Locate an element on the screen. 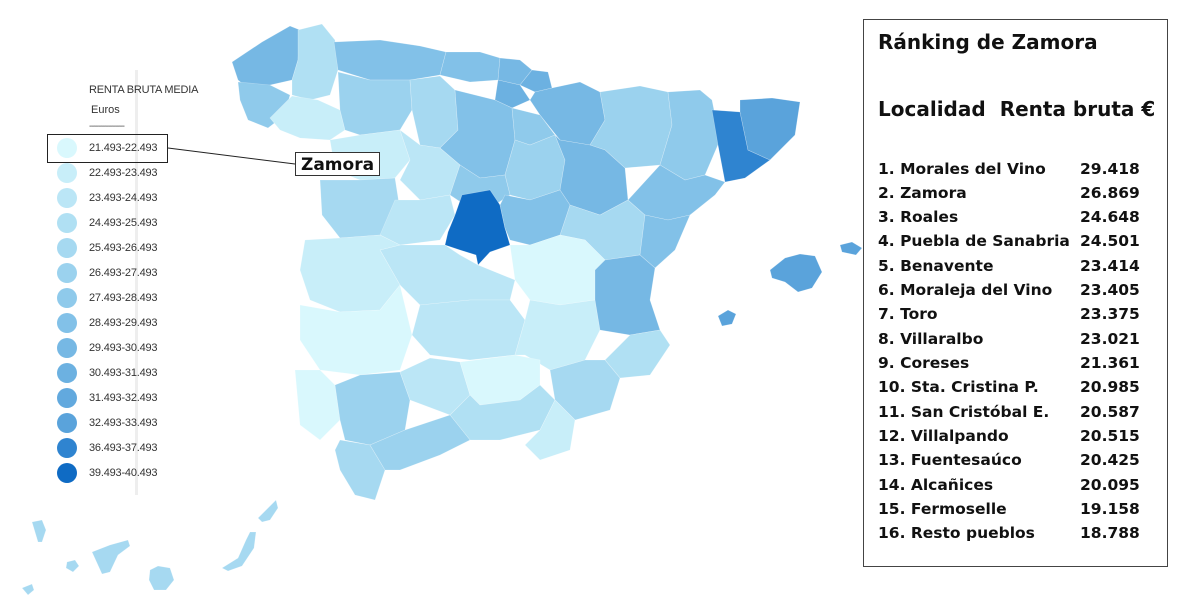 The height and width of the screenshot is (605, 1200). ranking-value: 29.418 is located at coordinates (1110, 169).